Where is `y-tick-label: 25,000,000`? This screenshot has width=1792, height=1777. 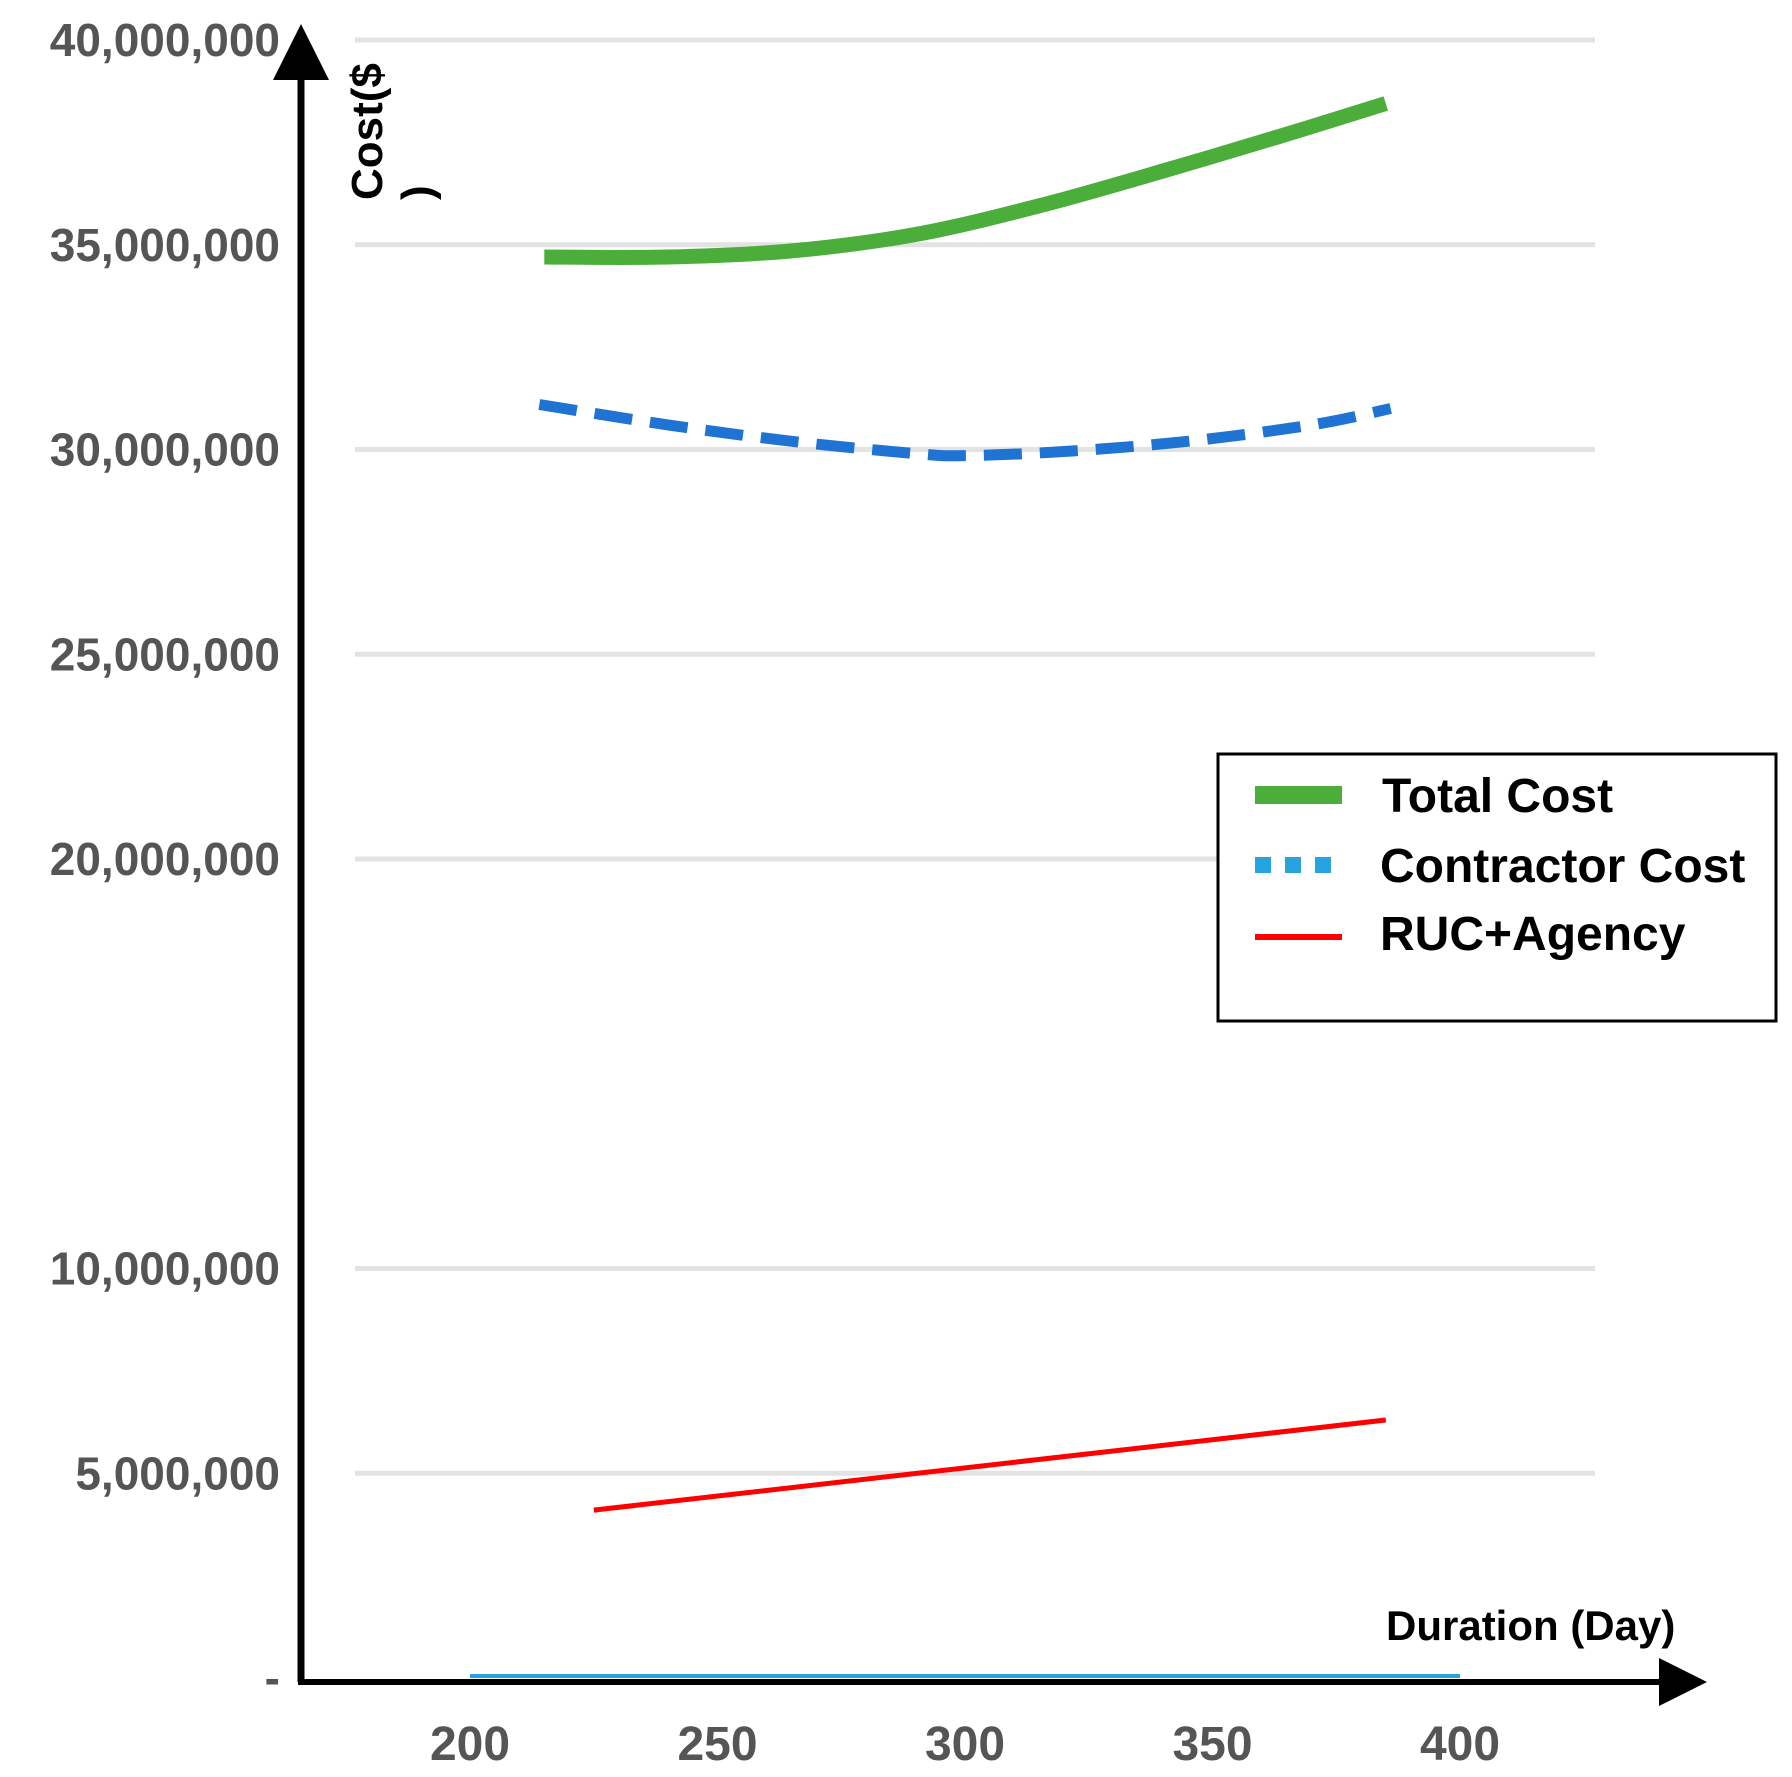
y-tick-label: 25,000,000 is located at coordinates (165, 654).